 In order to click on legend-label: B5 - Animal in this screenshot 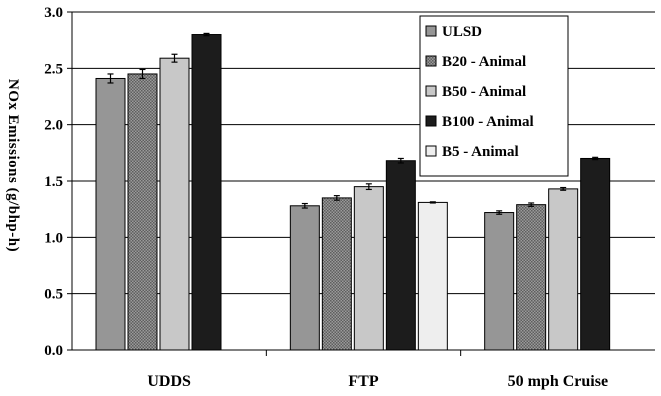, I will do `click(480, 152)`.